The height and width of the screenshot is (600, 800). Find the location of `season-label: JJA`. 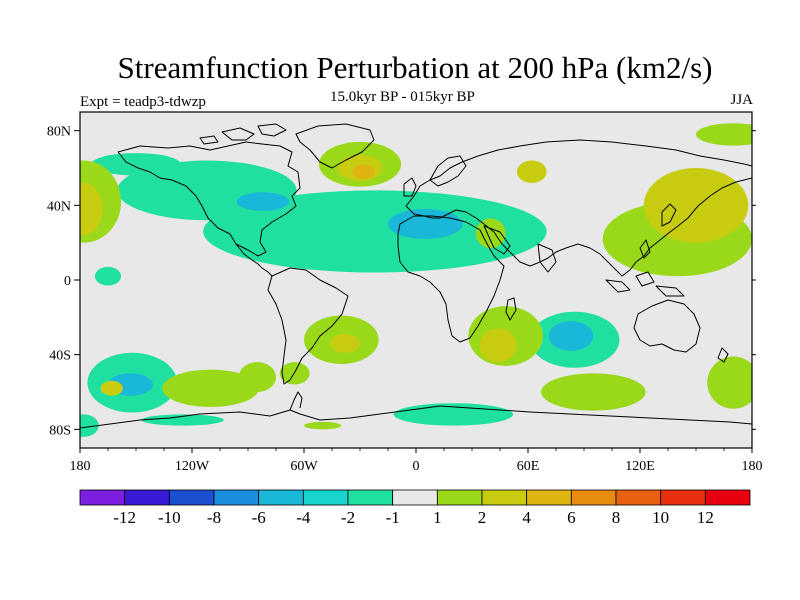

season-label: JJA is located at coordinates (741, 100).